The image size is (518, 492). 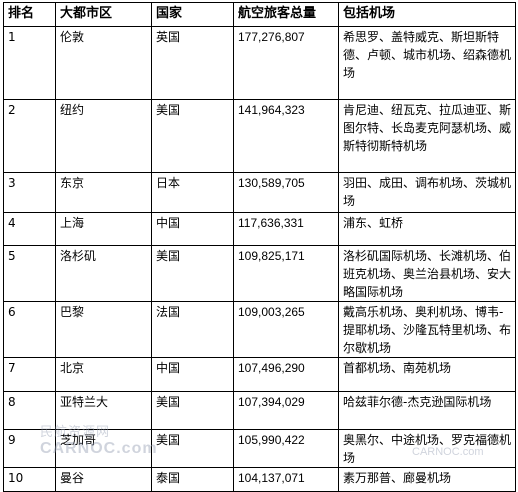 What do you see at coordinates (286, 63) in the screenshot?
I see `cell-total: 177,276,807` at bounding box center [286, 63].